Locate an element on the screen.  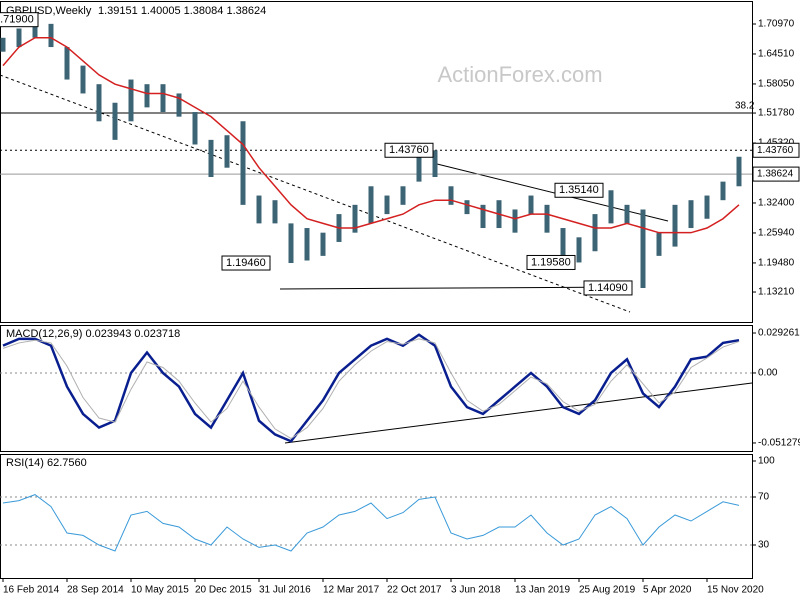
x-tick-label: 15 Nov 2020 is located at coordinates (735, 590).